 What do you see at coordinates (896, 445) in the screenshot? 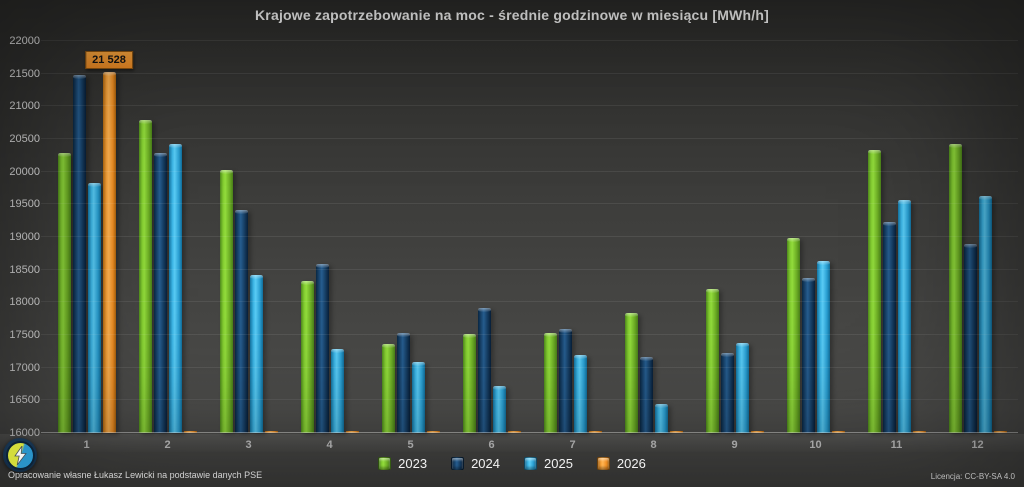
I see `x-axis-label-11: 11` at bounding box center [896, 445].